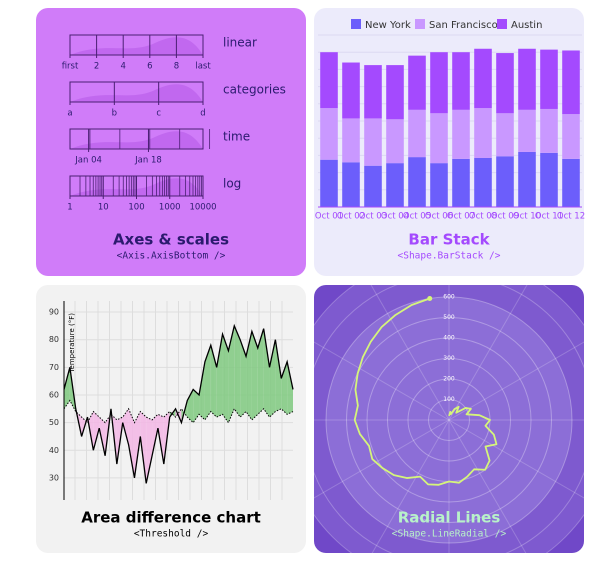 This screenshot has width=600, height=570. I want to click on x-tick-label: Oct 02, so click(351, 217).